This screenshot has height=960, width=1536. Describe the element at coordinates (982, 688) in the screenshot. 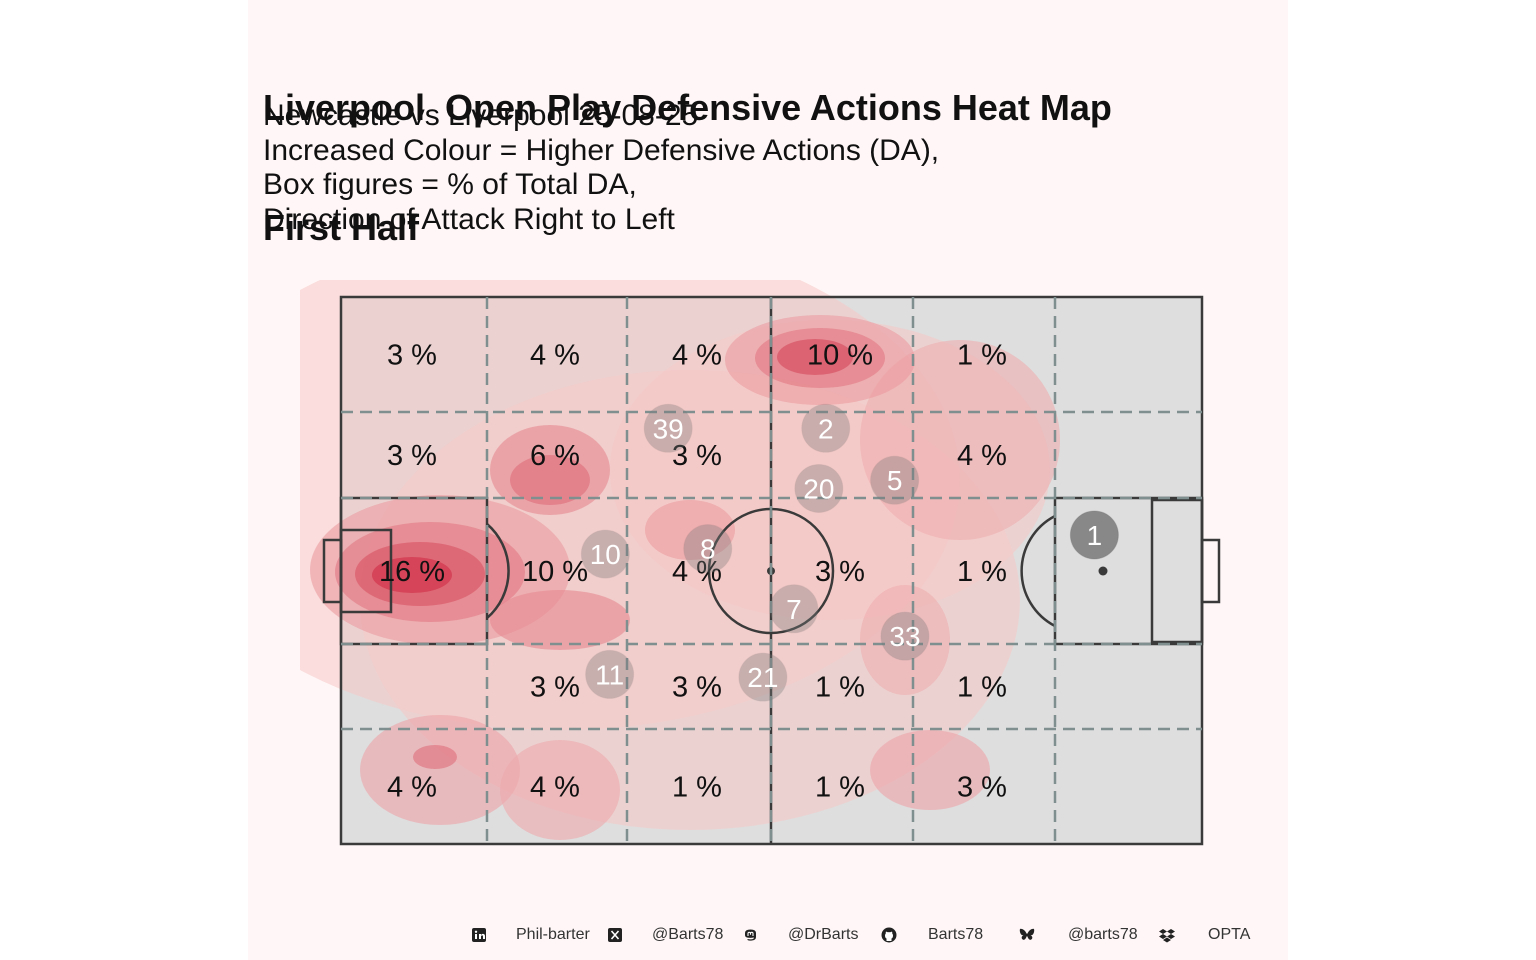

I see `zone-label-r3-c4: 1 %` at that location.